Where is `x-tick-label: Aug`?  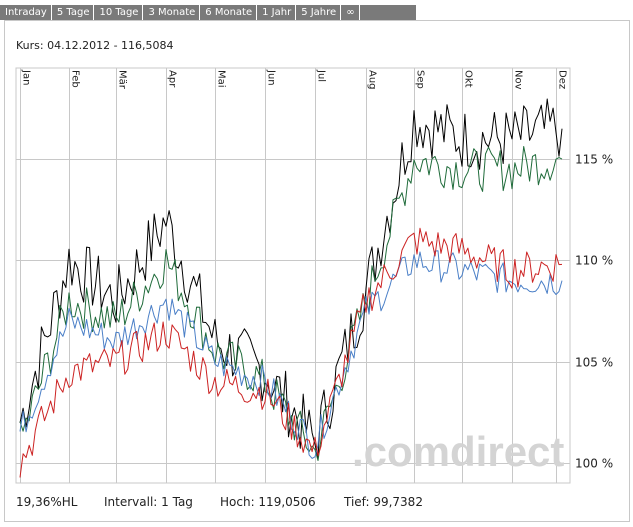
x-tick-label: Aug is located at coordinates (372, 80).